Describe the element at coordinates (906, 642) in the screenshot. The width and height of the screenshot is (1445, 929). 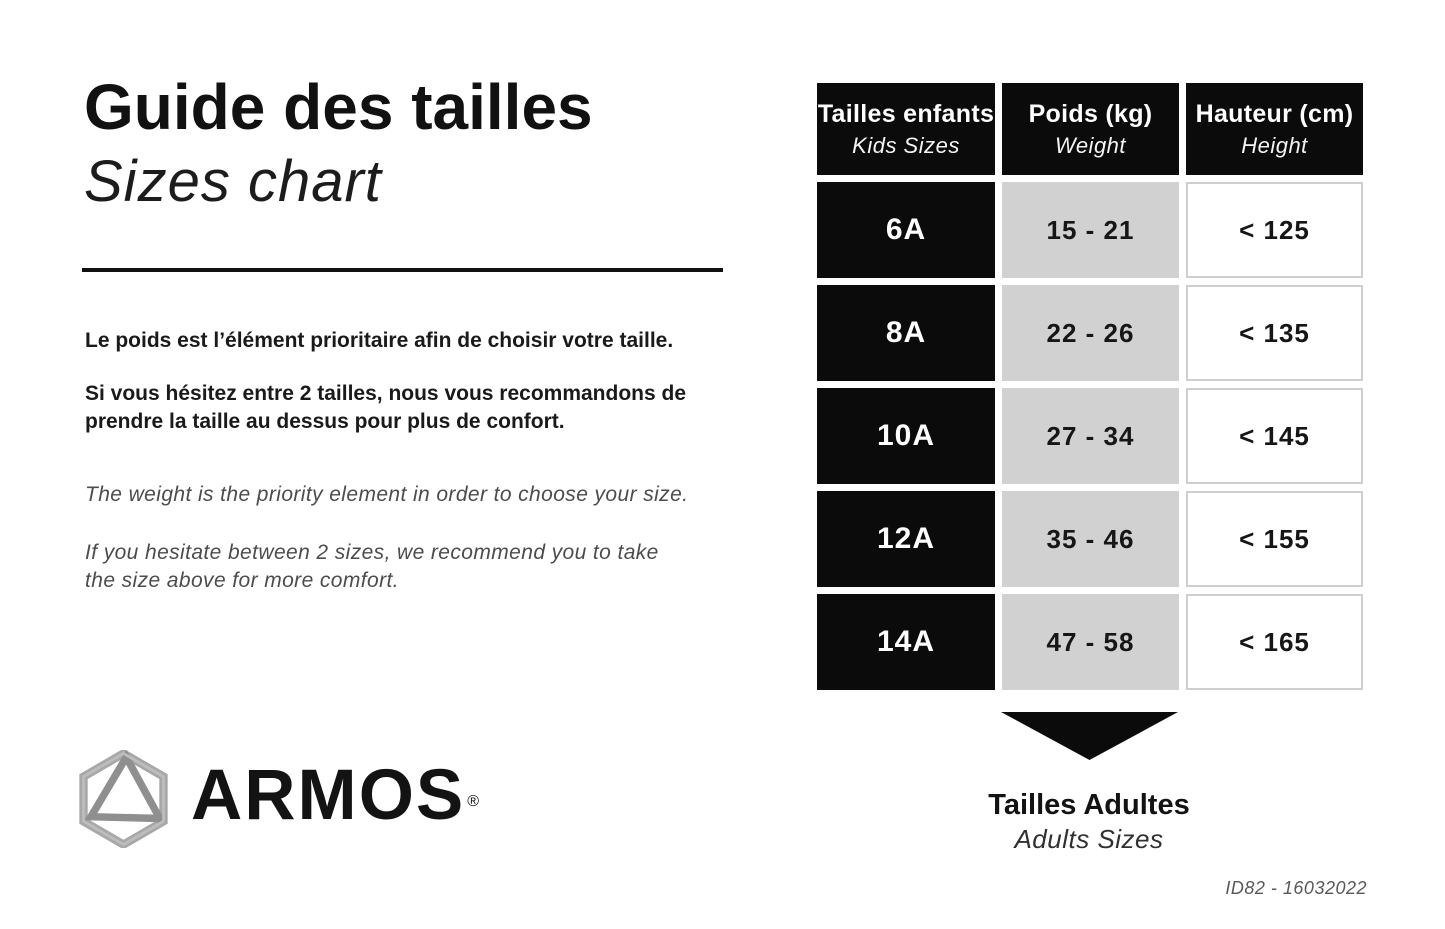
I see `size-cell-14a: 14A` at that location.